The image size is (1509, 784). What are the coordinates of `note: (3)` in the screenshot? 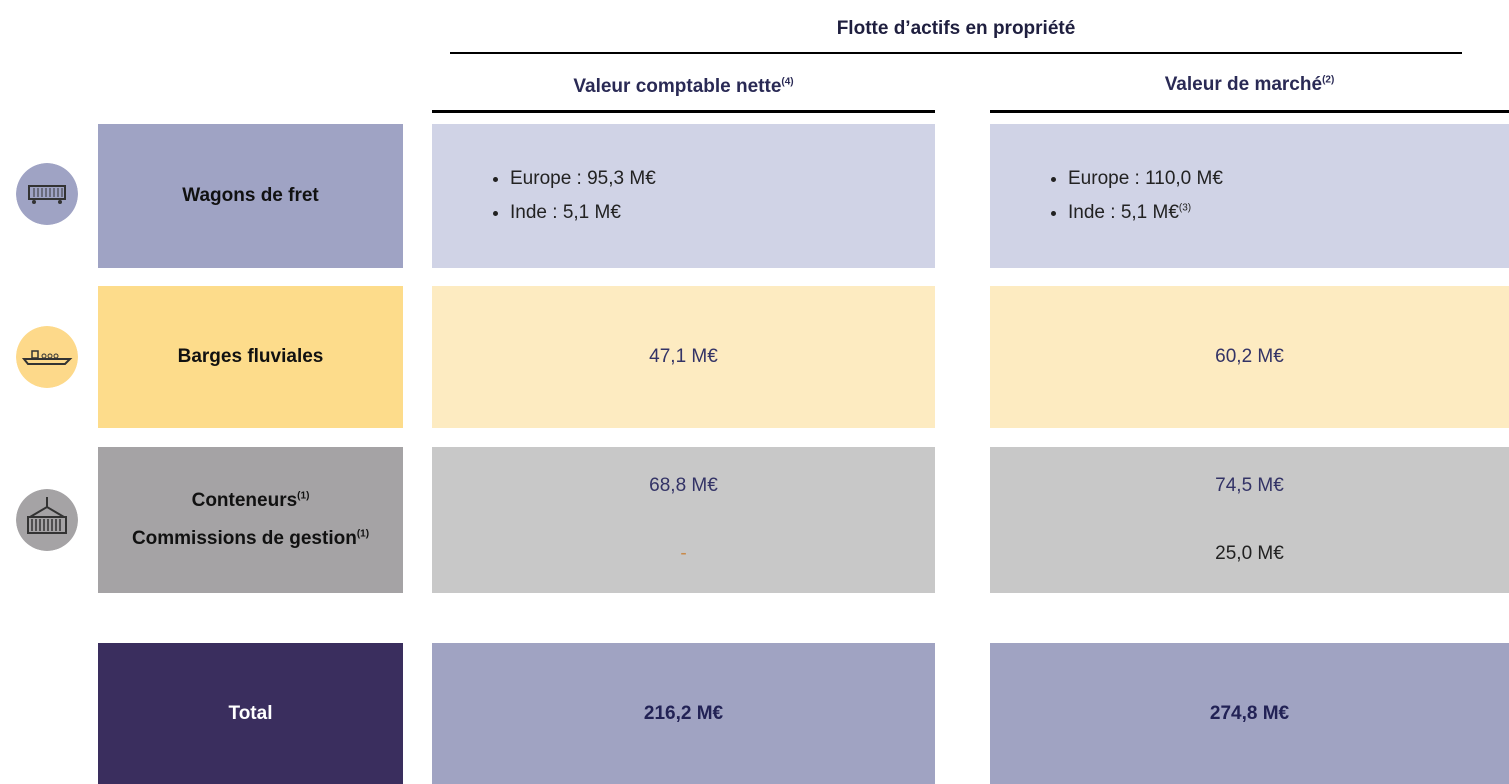 It's located at (1185, 208).